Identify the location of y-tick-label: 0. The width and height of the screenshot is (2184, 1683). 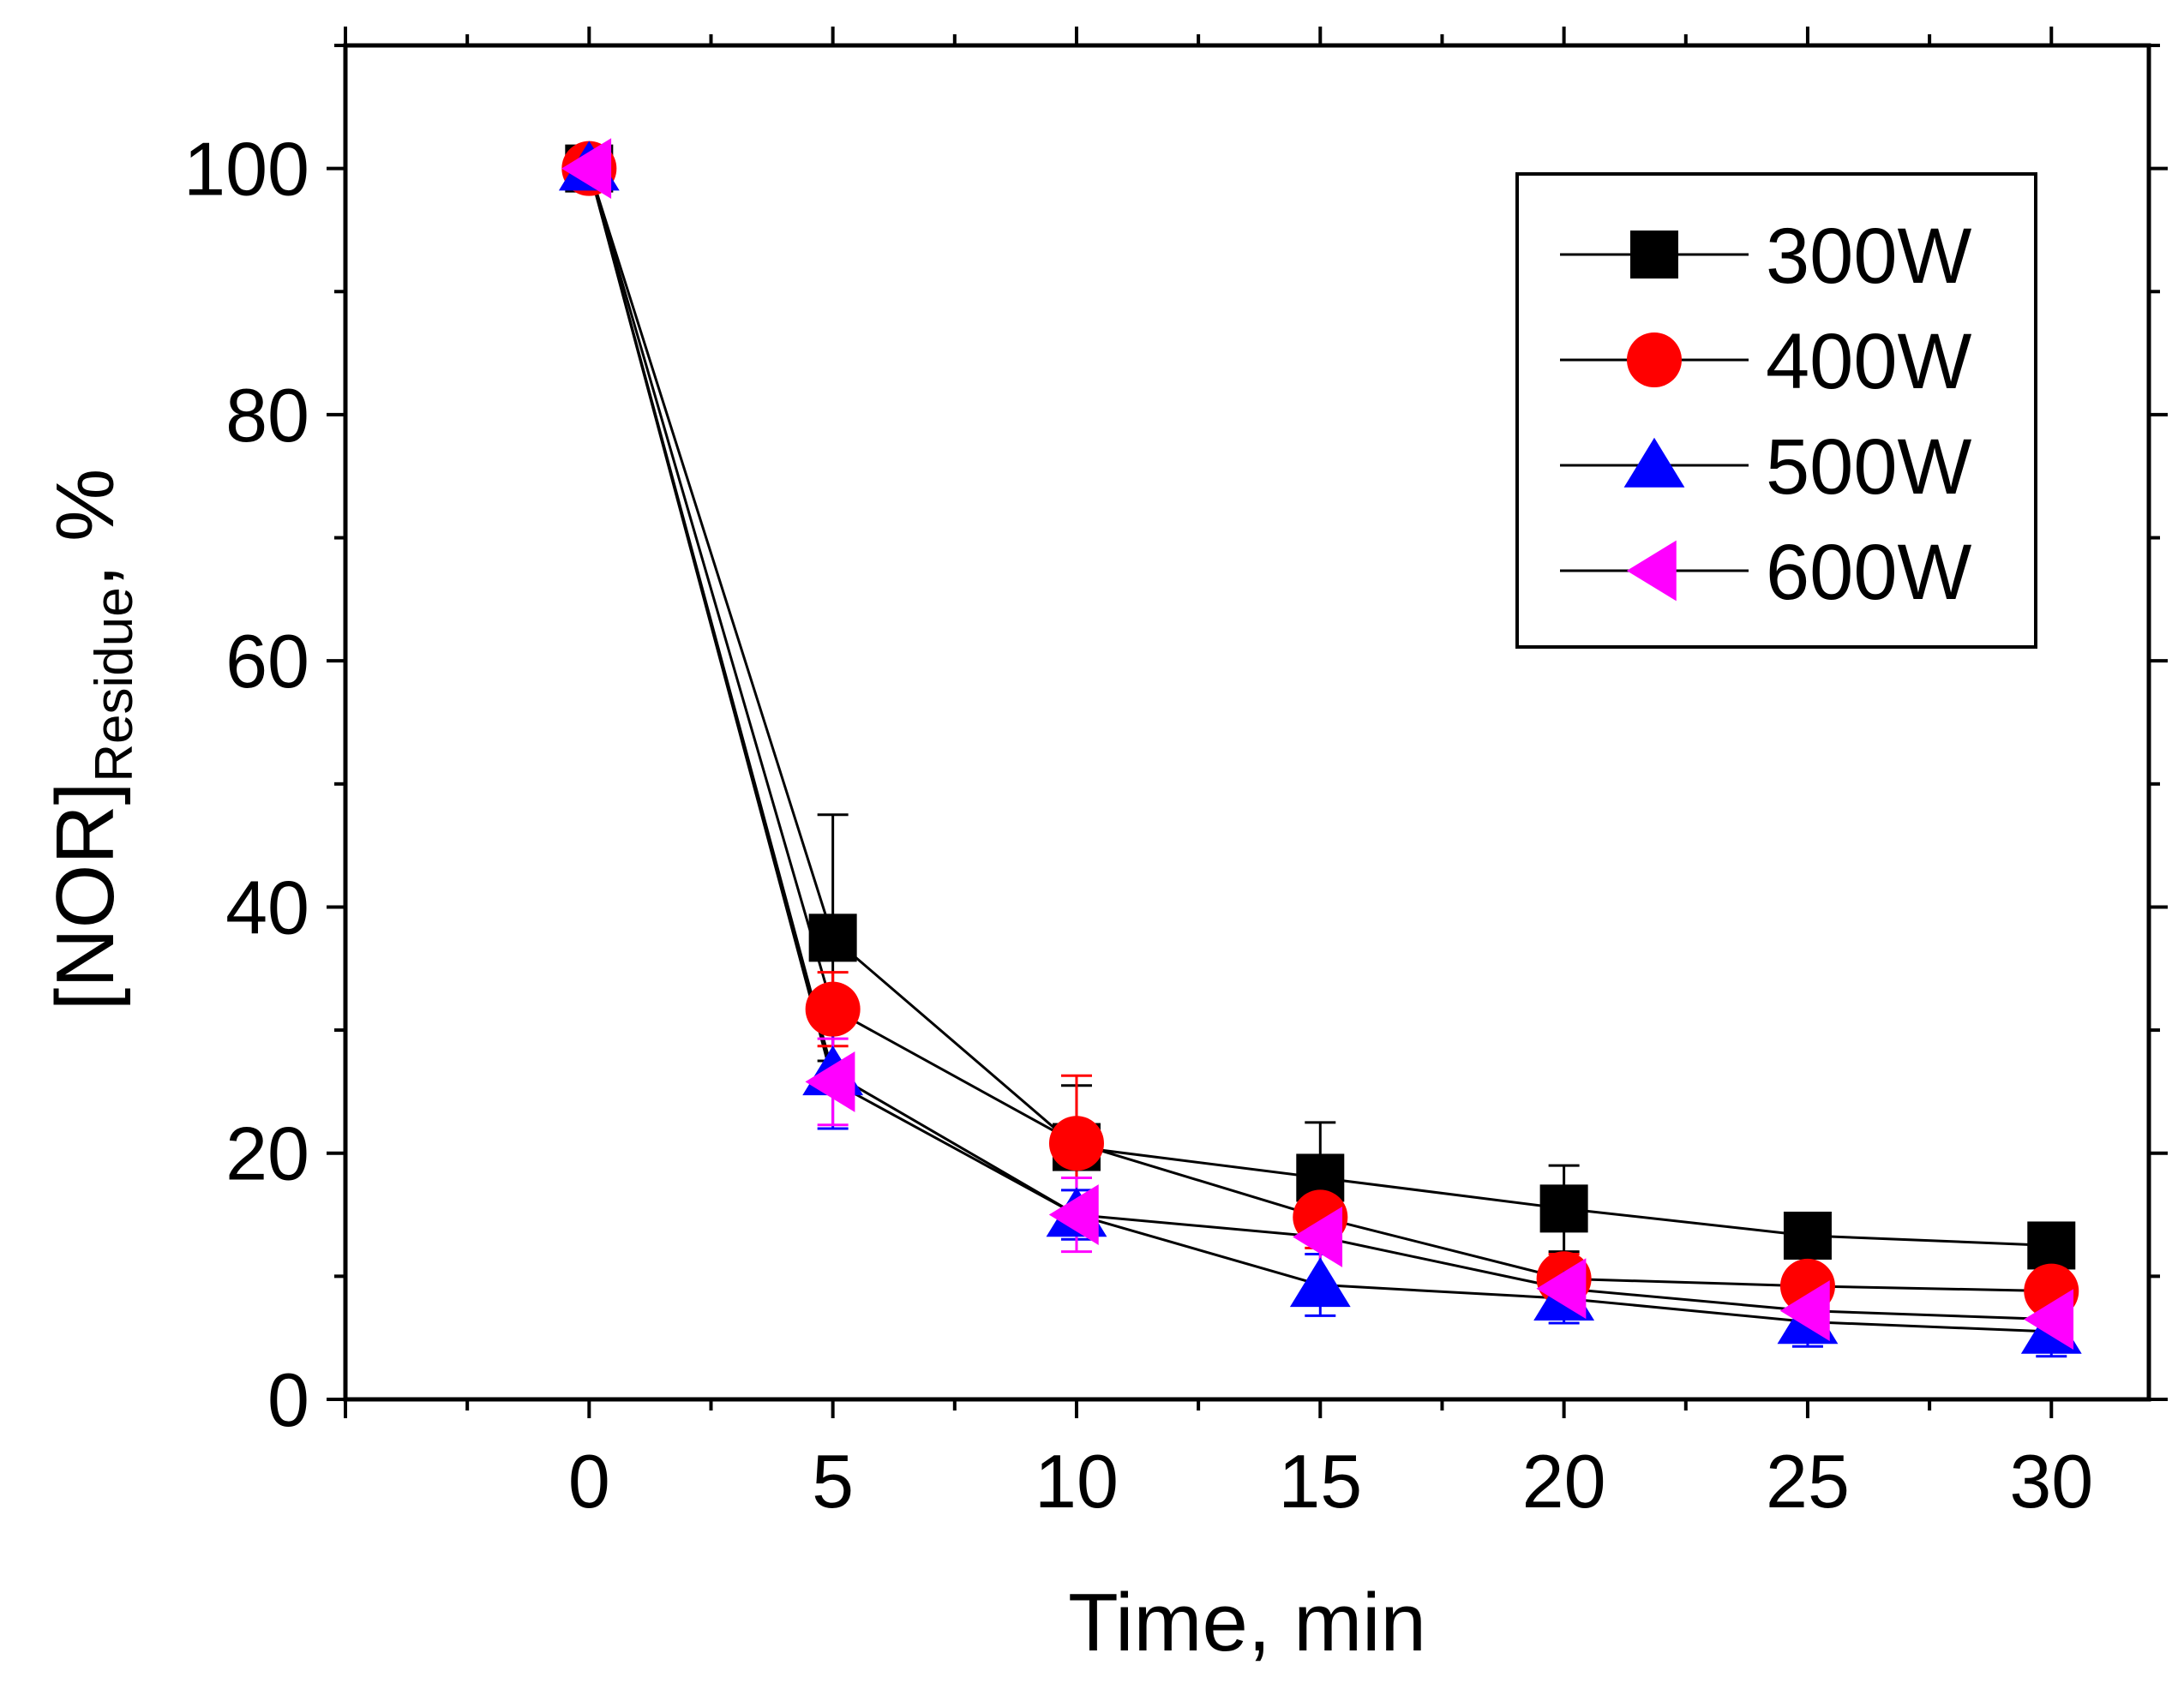
(288, 1399).